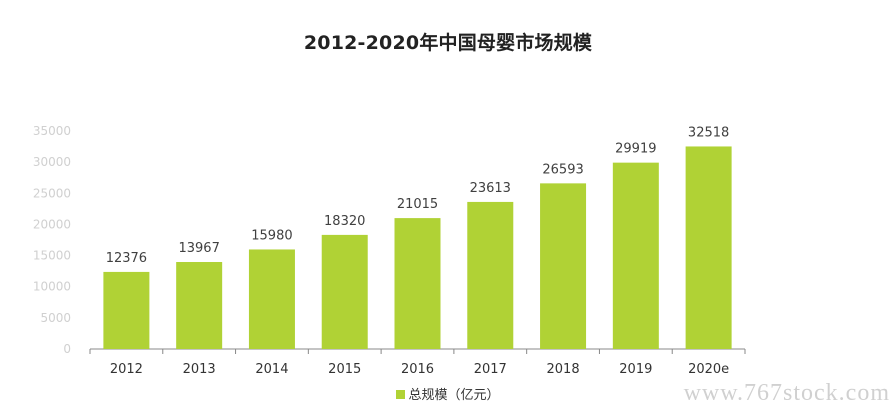 This screenshot has height=409, width=896. What do you see at coordinates (199, 305) in the screenshot?
I see `bar-2013` at bounding box center [199, 305].